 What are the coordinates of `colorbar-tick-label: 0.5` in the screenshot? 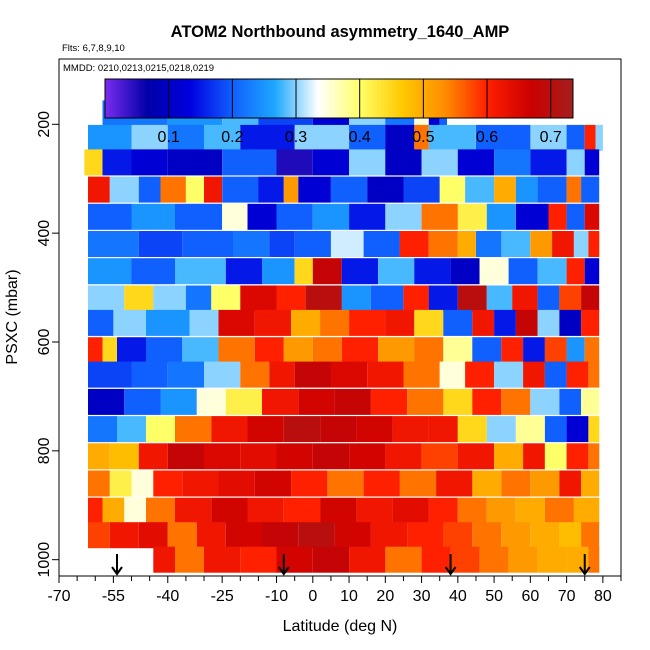 It's located at (423, 137).